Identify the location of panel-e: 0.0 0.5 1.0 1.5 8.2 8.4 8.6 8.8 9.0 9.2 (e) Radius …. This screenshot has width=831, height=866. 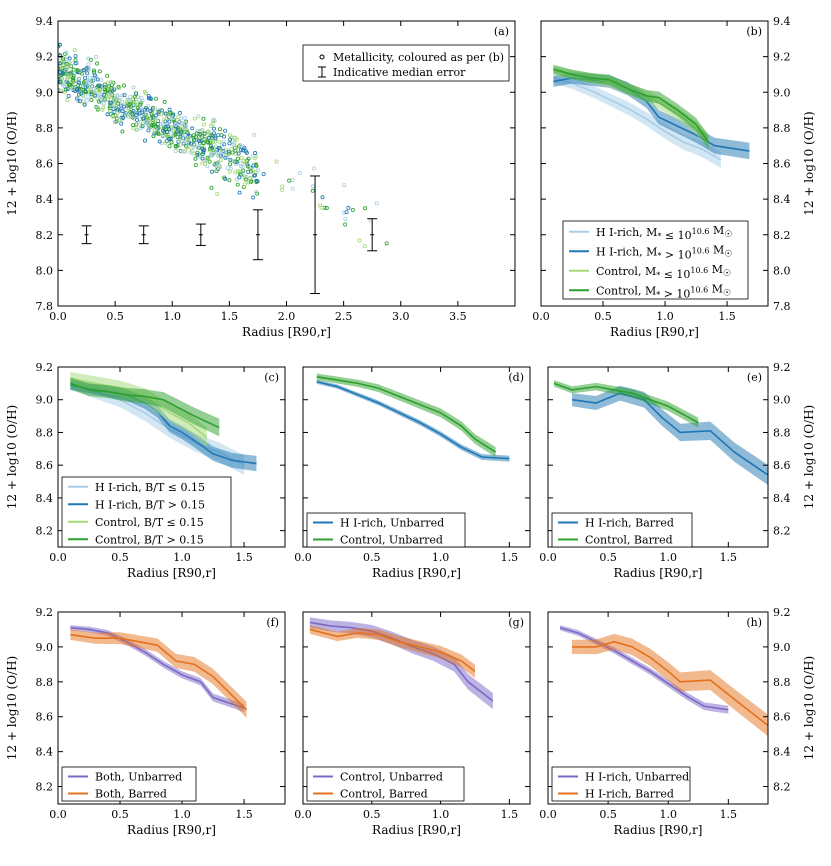
(677, 470).